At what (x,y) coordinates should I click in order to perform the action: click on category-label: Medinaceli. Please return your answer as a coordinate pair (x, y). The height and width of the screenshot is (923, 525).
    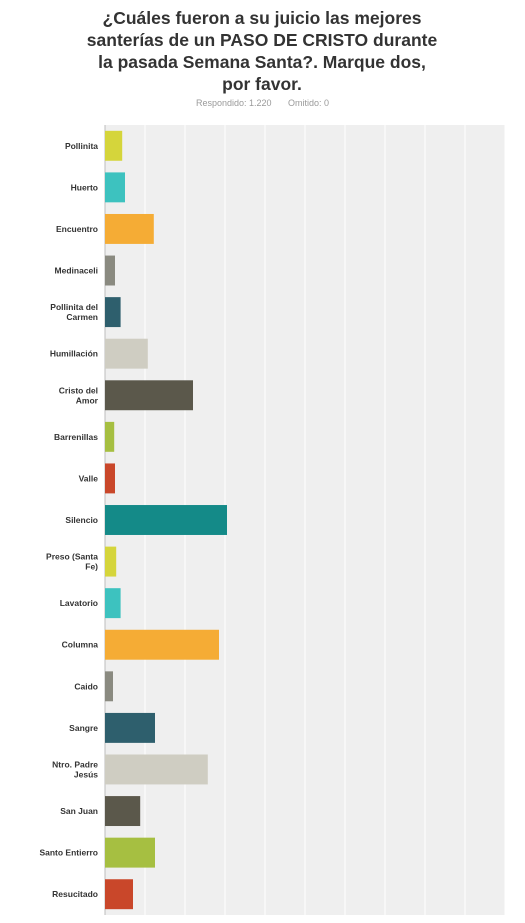
    Looking at the image, I should click on (76, 271).